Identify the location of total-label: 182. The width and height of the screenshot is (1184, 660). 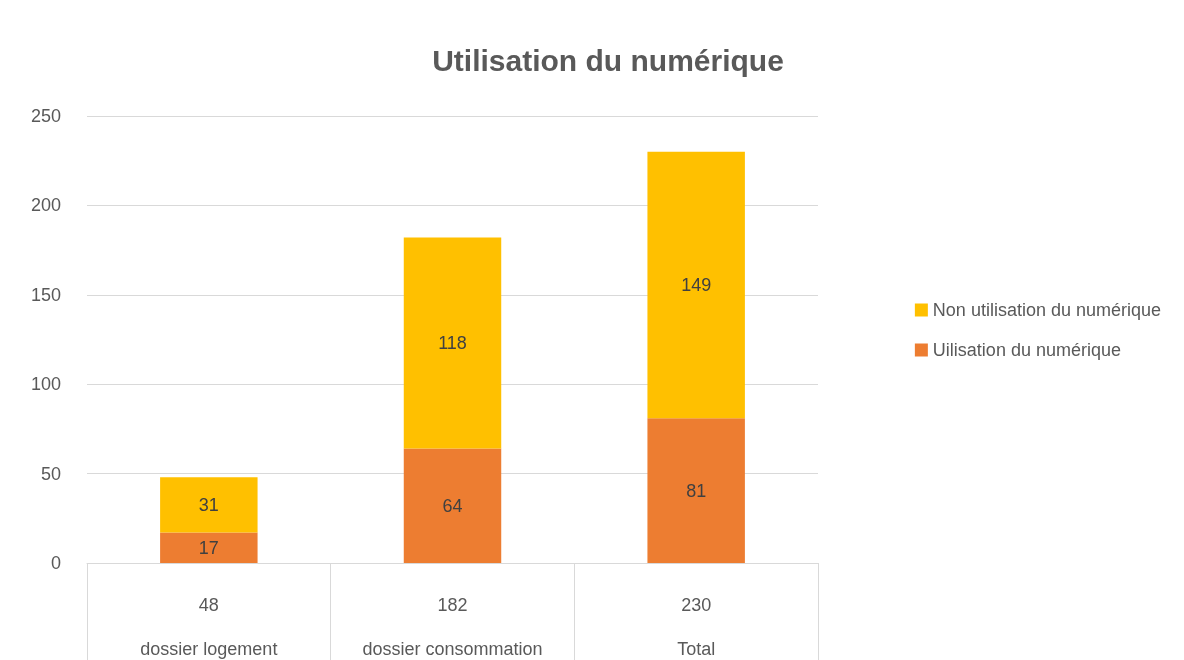
(452, 605).